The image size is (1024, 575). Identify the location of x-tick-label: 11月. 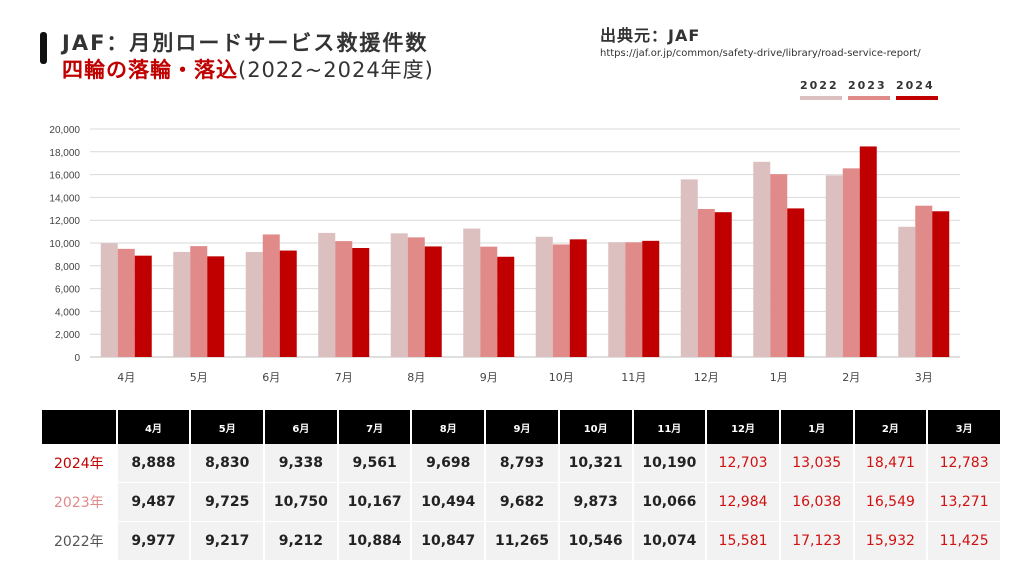
(633, 377).